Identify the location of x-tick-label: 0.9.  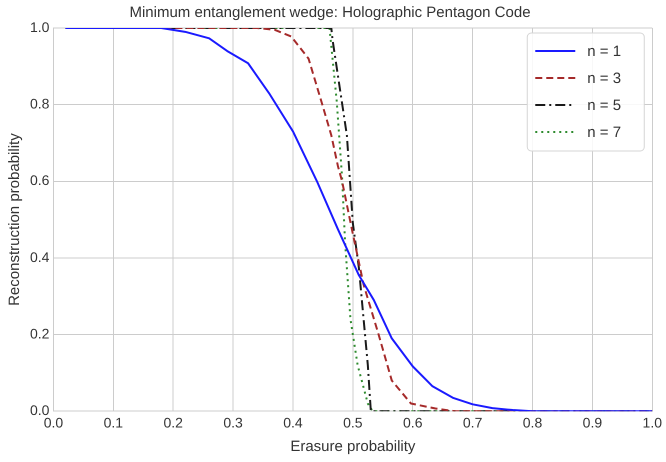
(592, 422).